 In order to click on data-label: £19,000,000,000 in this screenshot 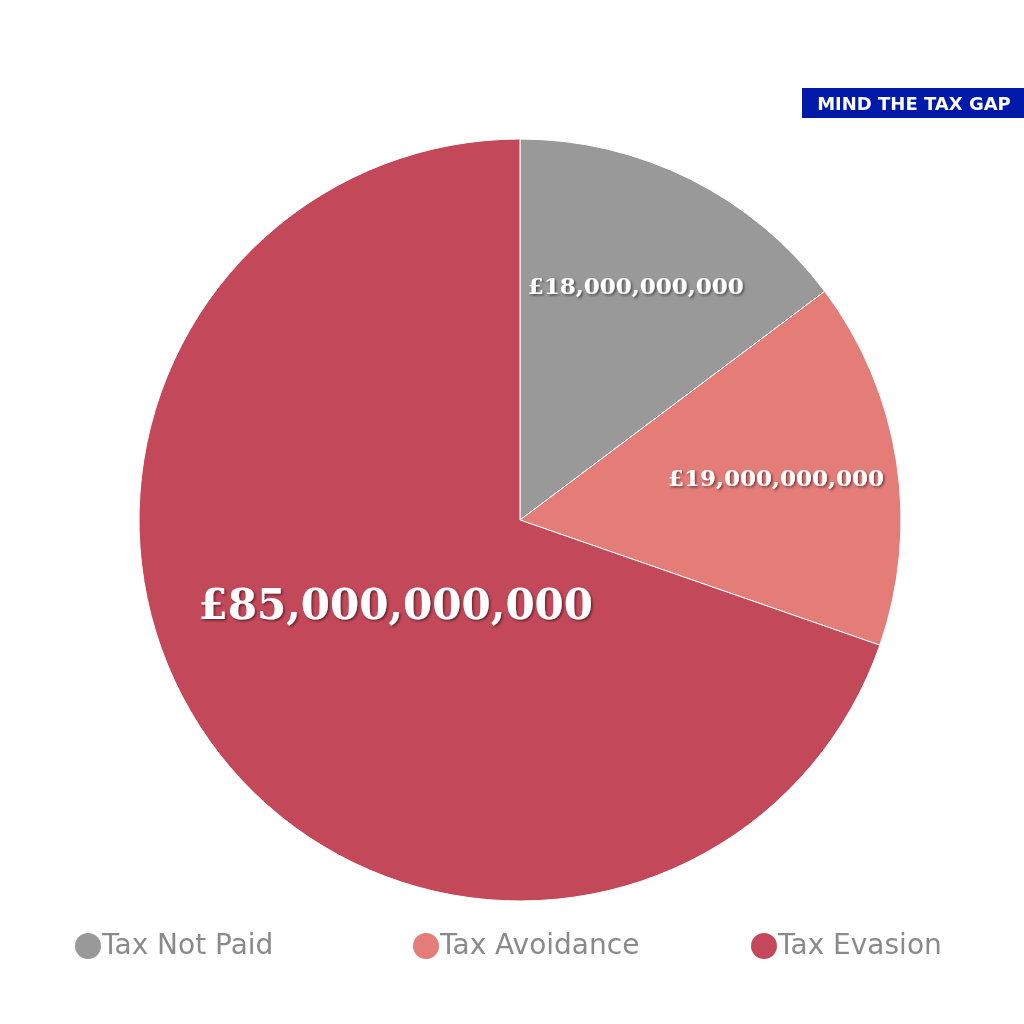, I will do `click(776, 478)`.